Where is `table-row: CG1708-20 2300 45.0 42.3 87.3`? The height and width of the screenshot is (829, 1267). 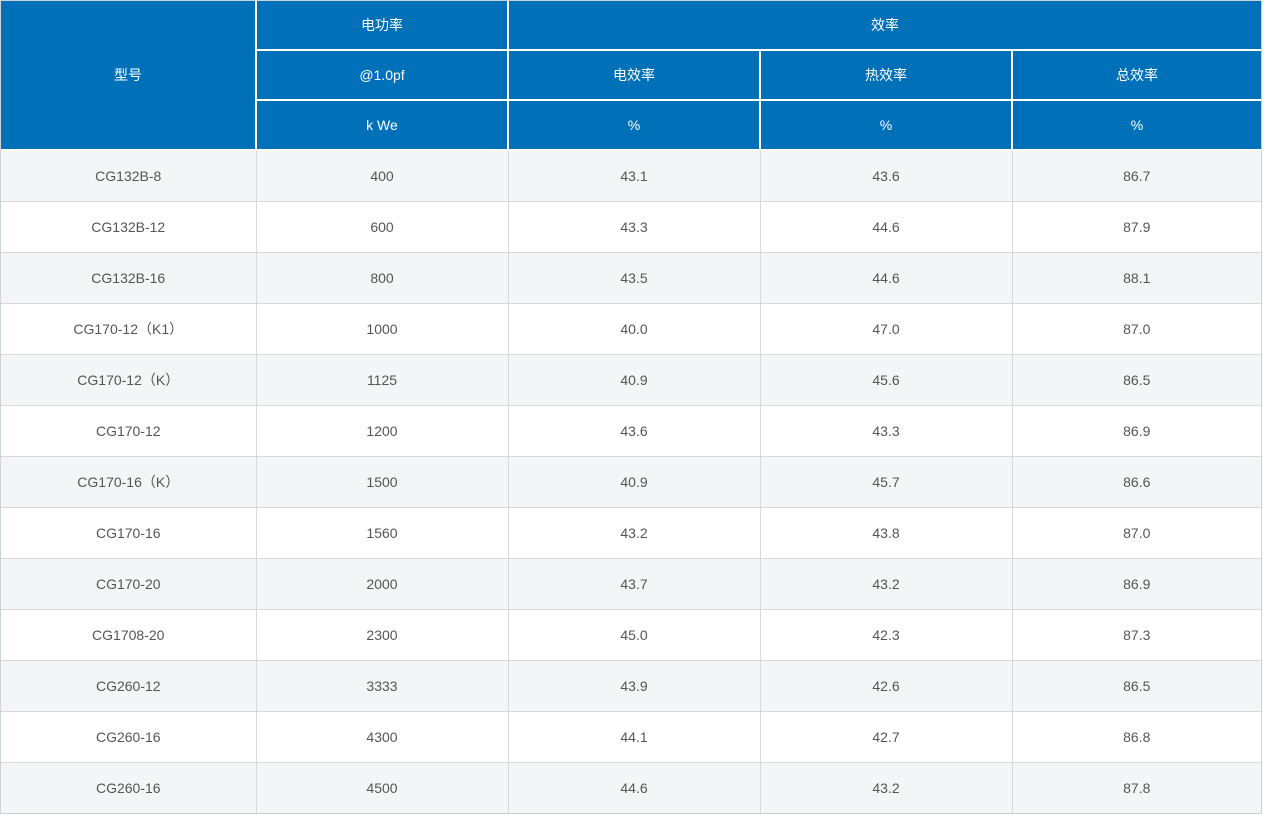
table-row: CG1708-20 2300 45.0 42.3 87.3 is located at coordinates (631, 635).